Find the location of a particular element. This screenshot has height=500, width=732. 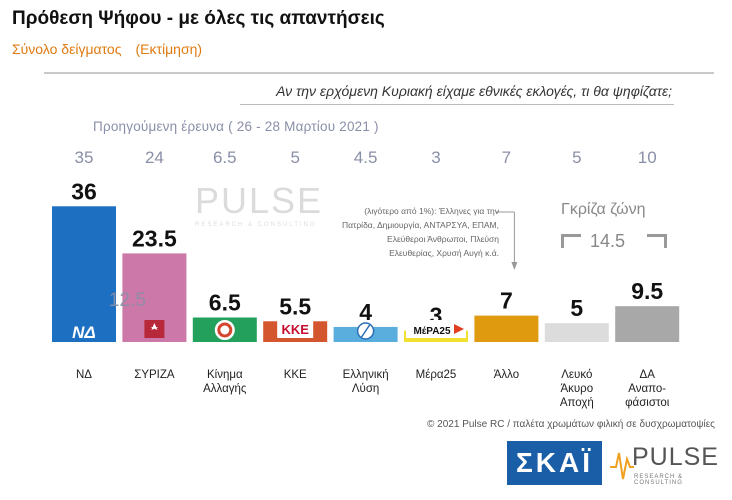

category-label: ΝΔ is located at coordinates (84, 375).